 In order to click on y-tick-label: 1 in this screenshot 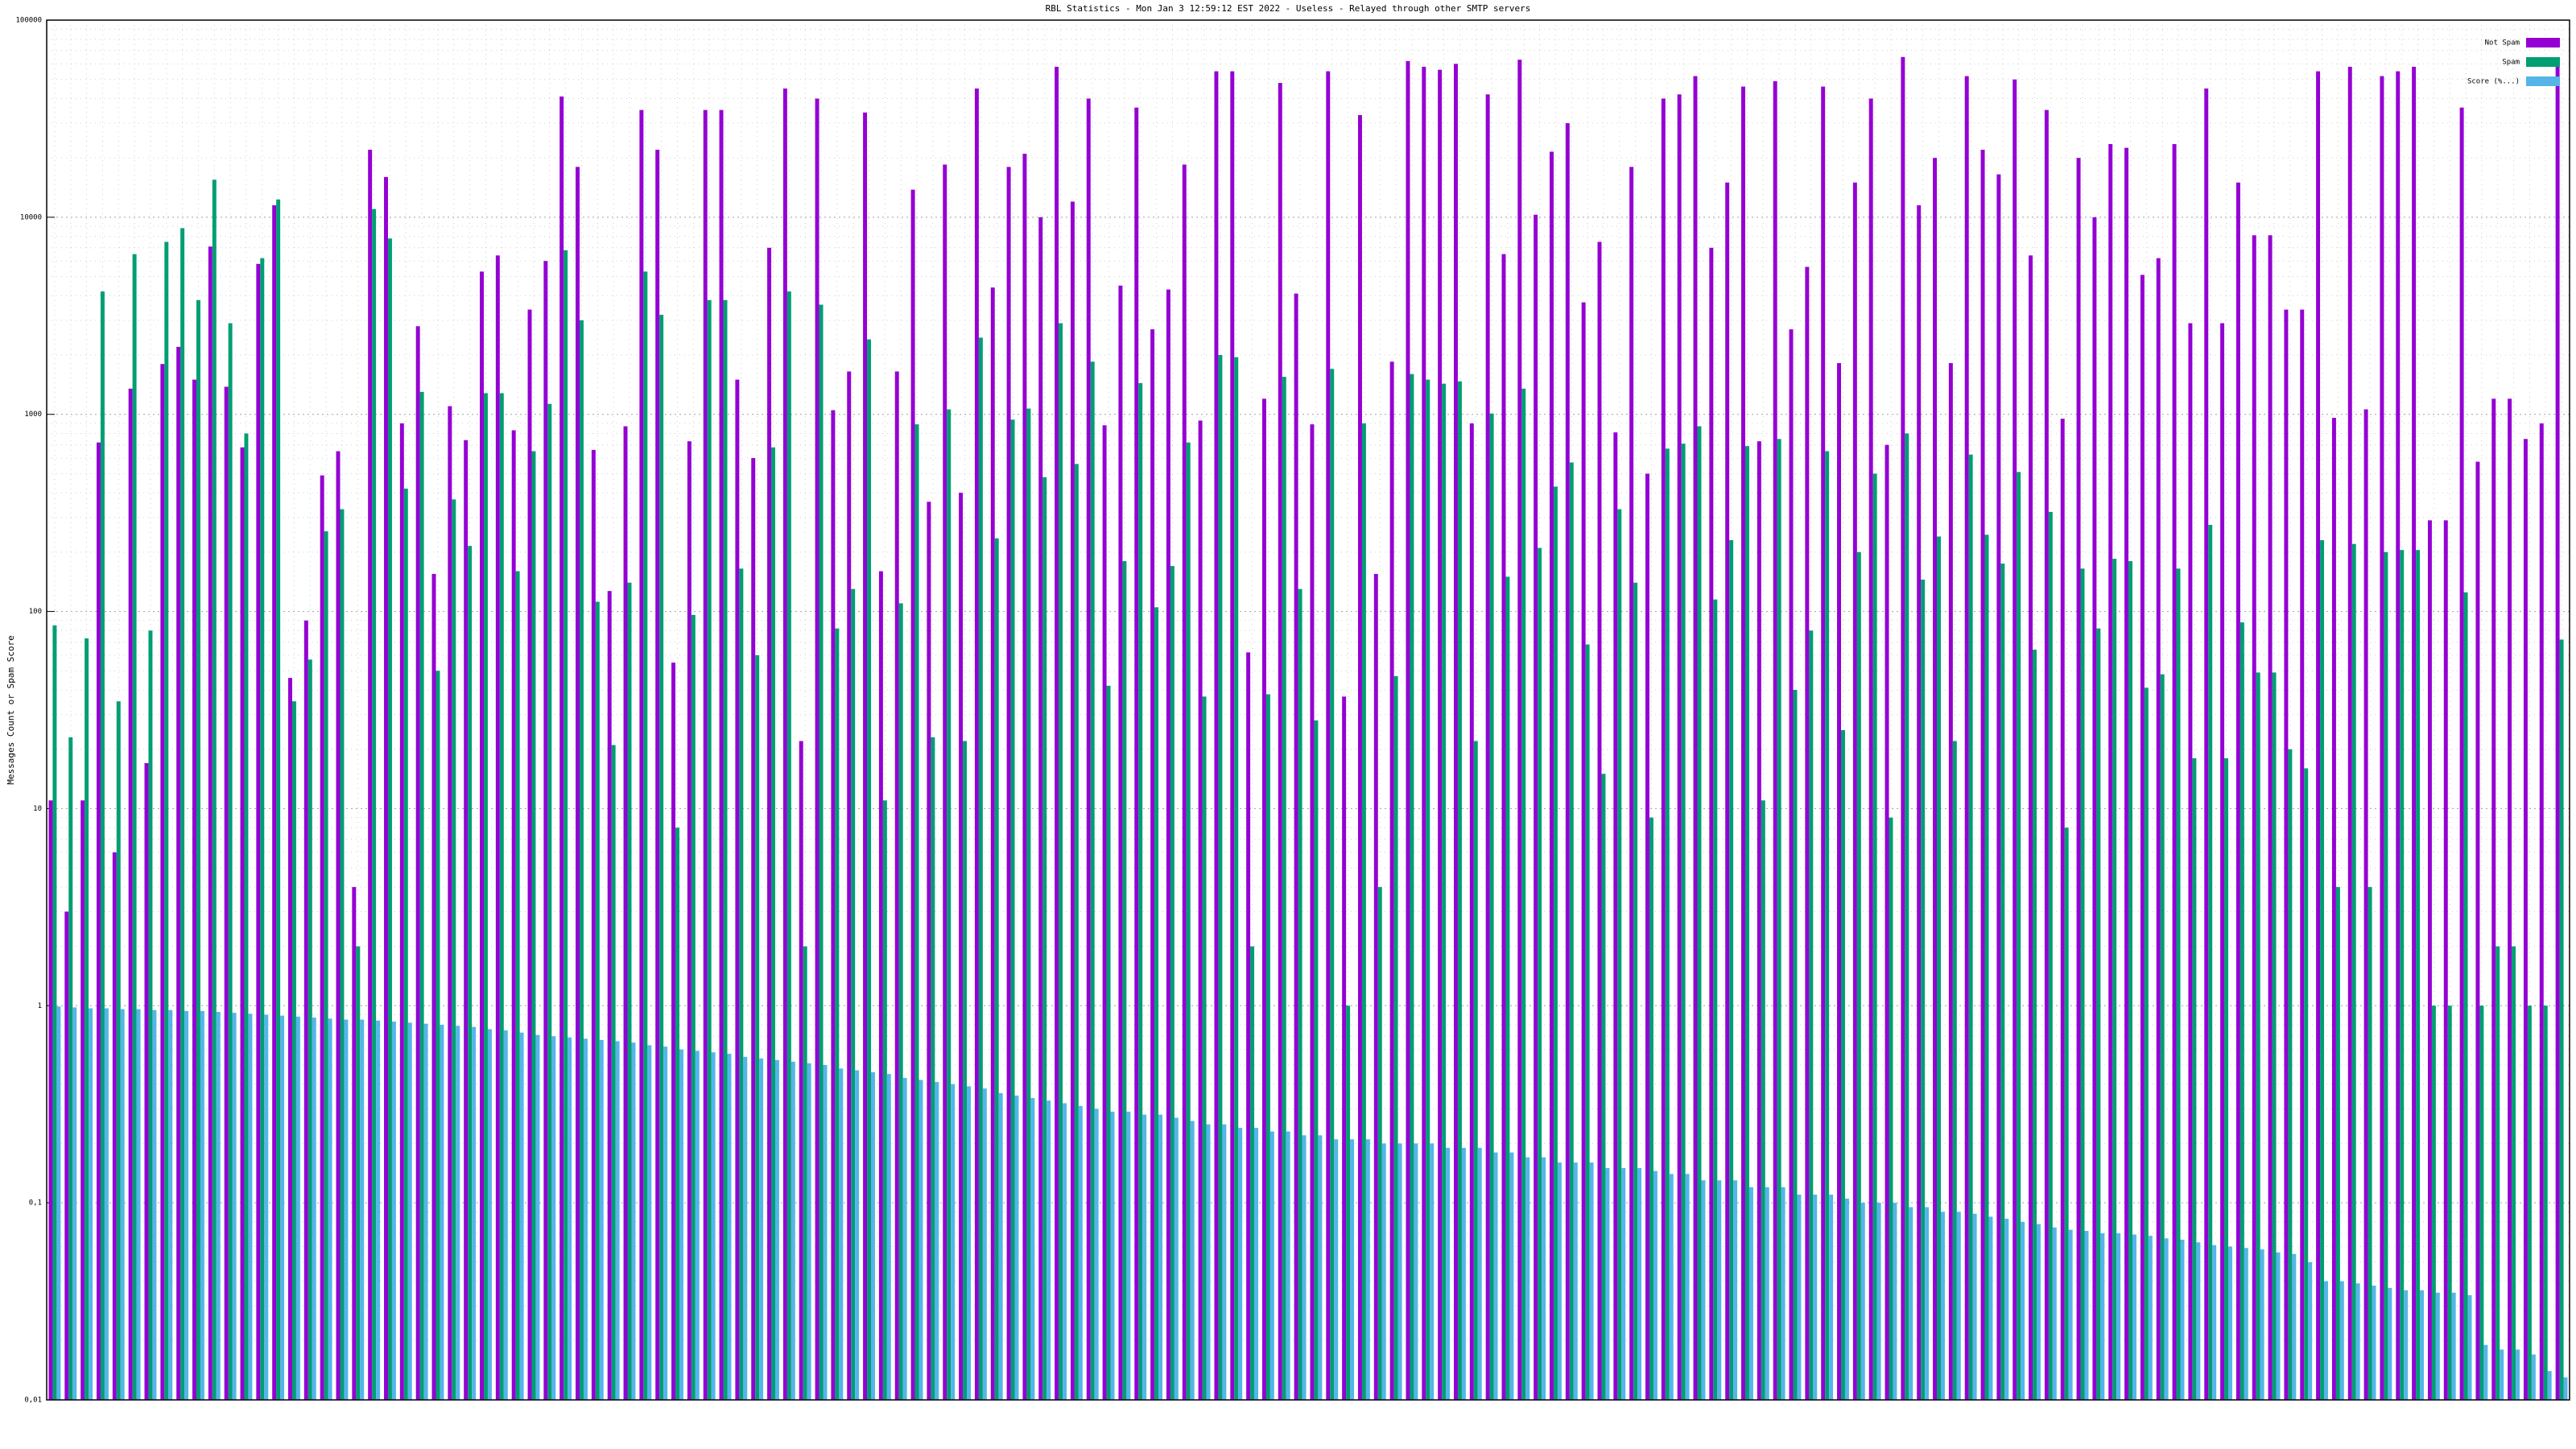, I will do `click(40, 1006)`.